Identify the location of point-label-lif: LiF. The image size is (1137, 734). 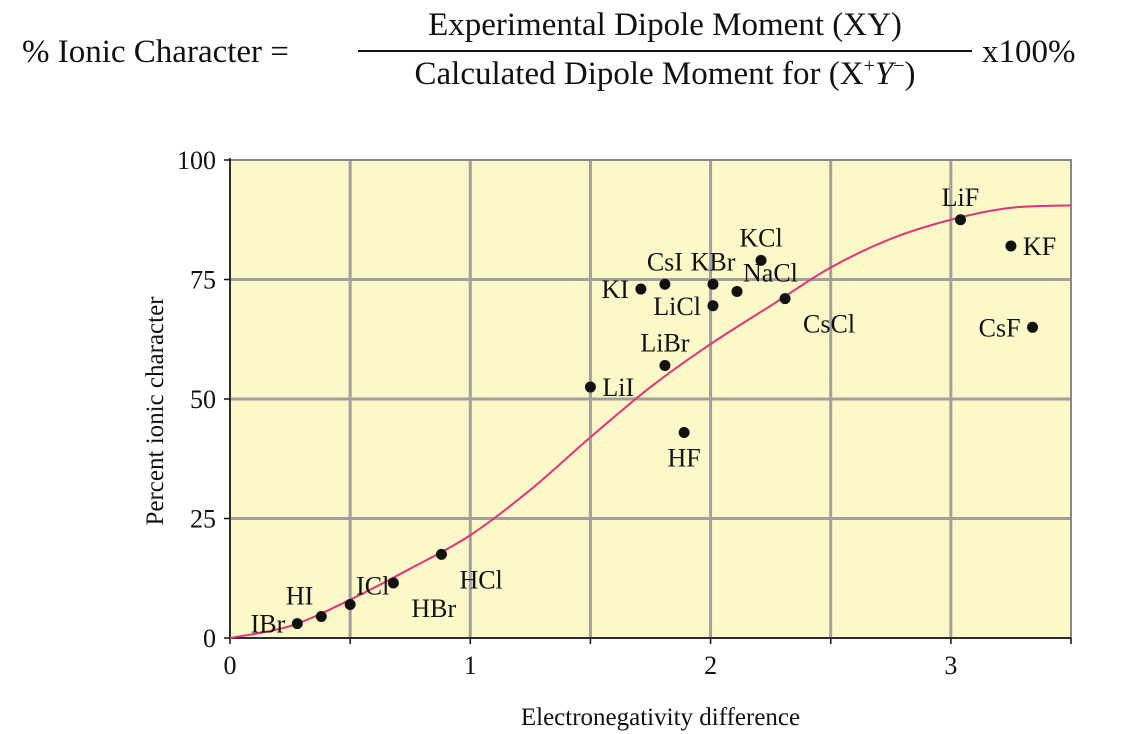
(961, 197).